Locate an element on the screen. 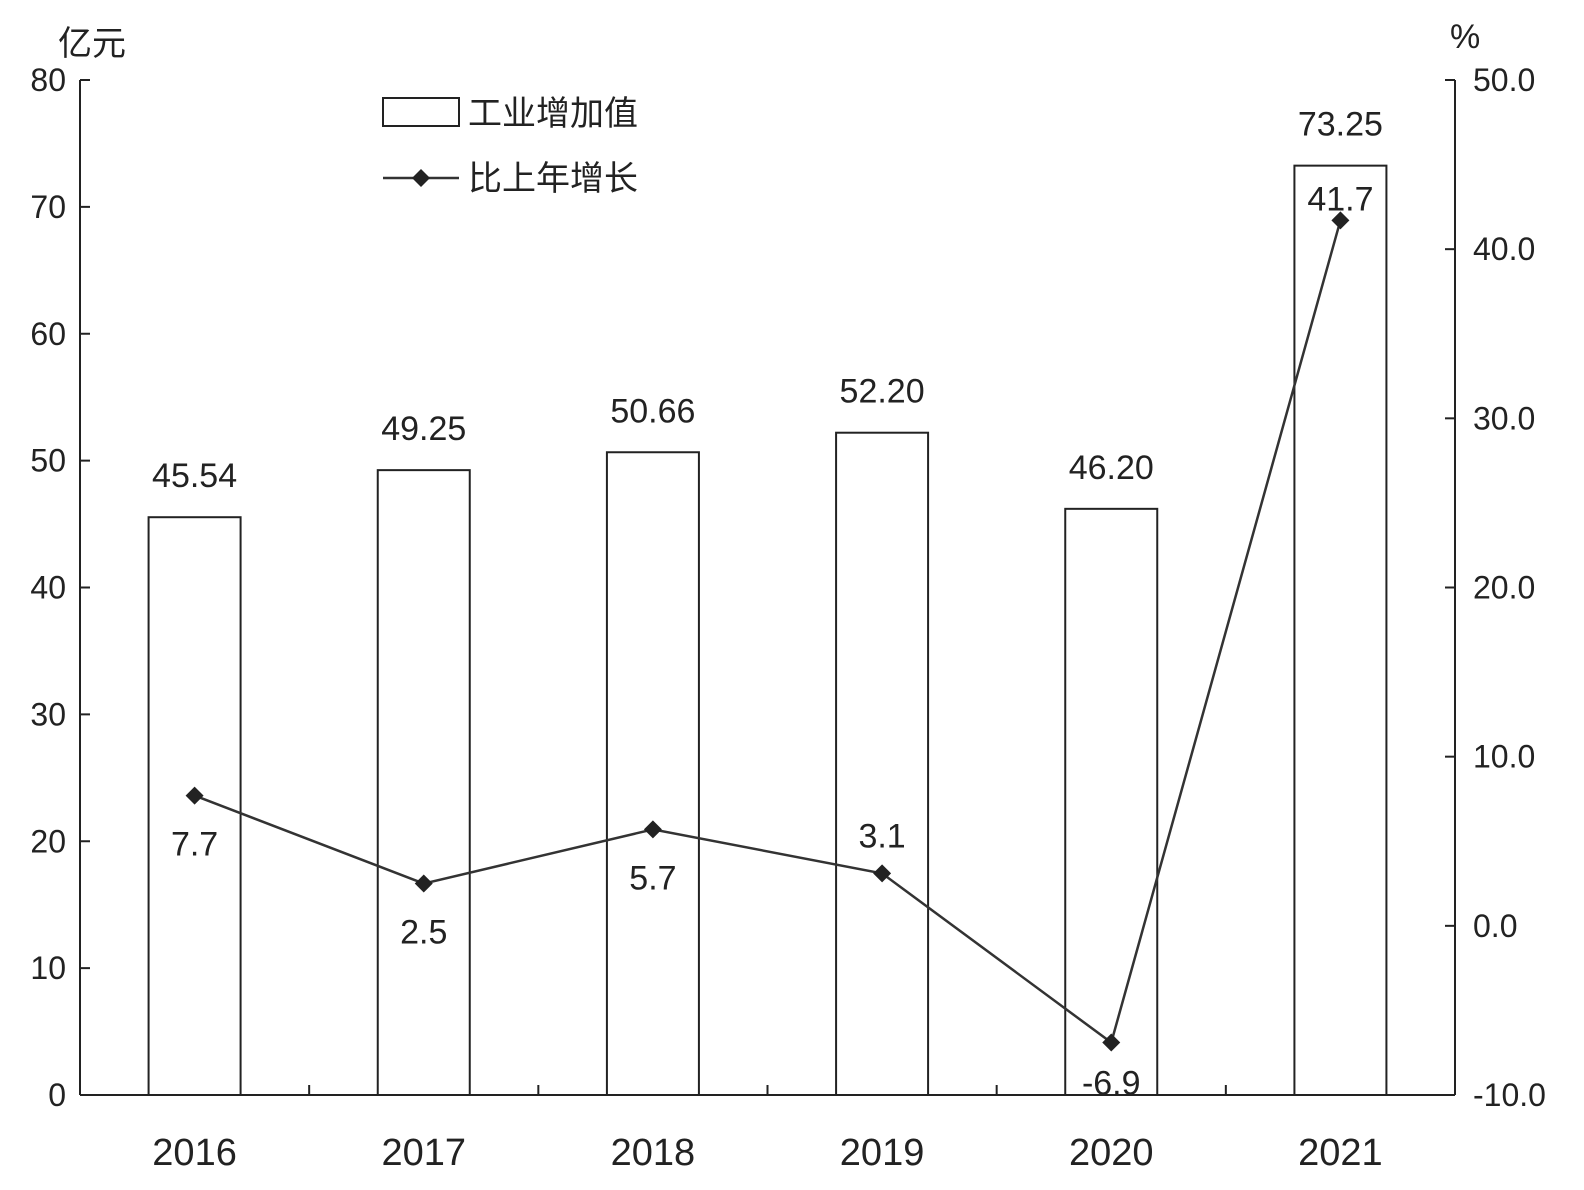 This screenshot has width=1584, height=1190. legend-bar-swatch is located at coordinates (421, 112).